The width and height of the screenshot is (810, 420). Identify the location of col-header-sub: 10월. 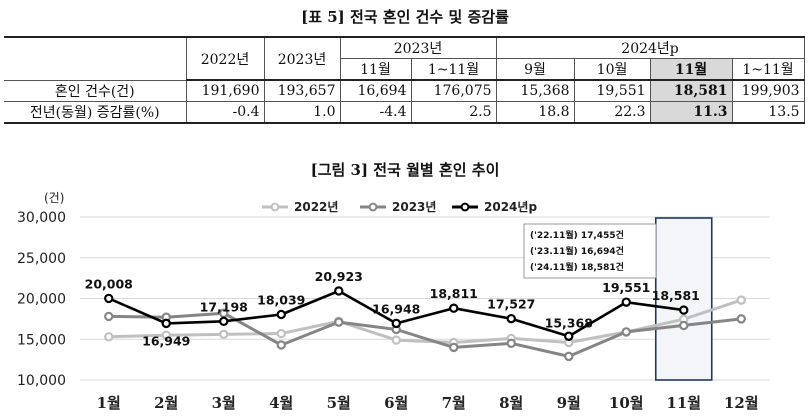
(612, 69).